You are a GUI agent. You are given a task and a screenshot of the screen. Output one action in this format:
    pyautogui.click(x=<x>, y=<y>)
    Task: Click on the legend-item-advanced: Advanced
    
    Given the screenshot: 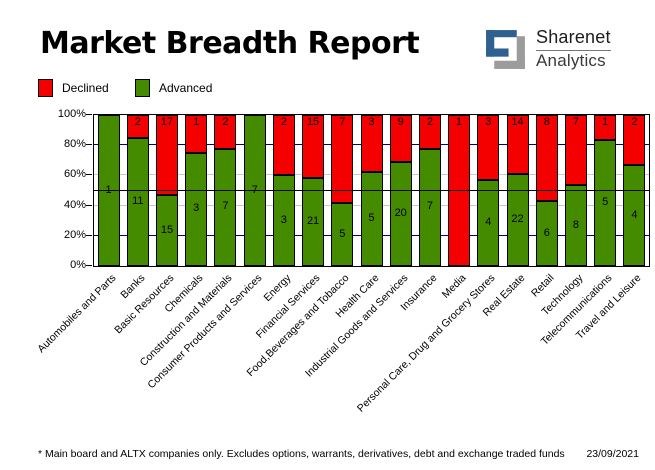 What is the action you would take?
    pyautogui.click(x=173, y=88)
    